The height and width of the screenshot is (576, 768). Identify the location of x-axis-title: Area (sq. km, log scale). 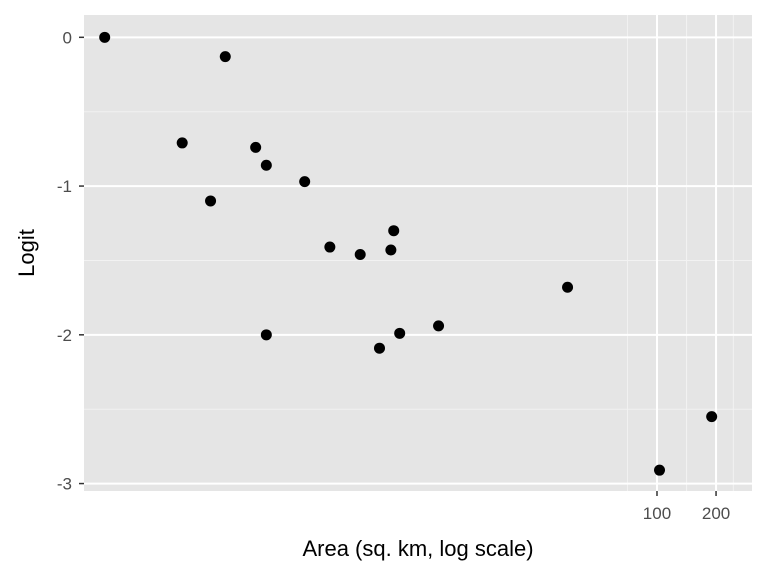
(417, 548).